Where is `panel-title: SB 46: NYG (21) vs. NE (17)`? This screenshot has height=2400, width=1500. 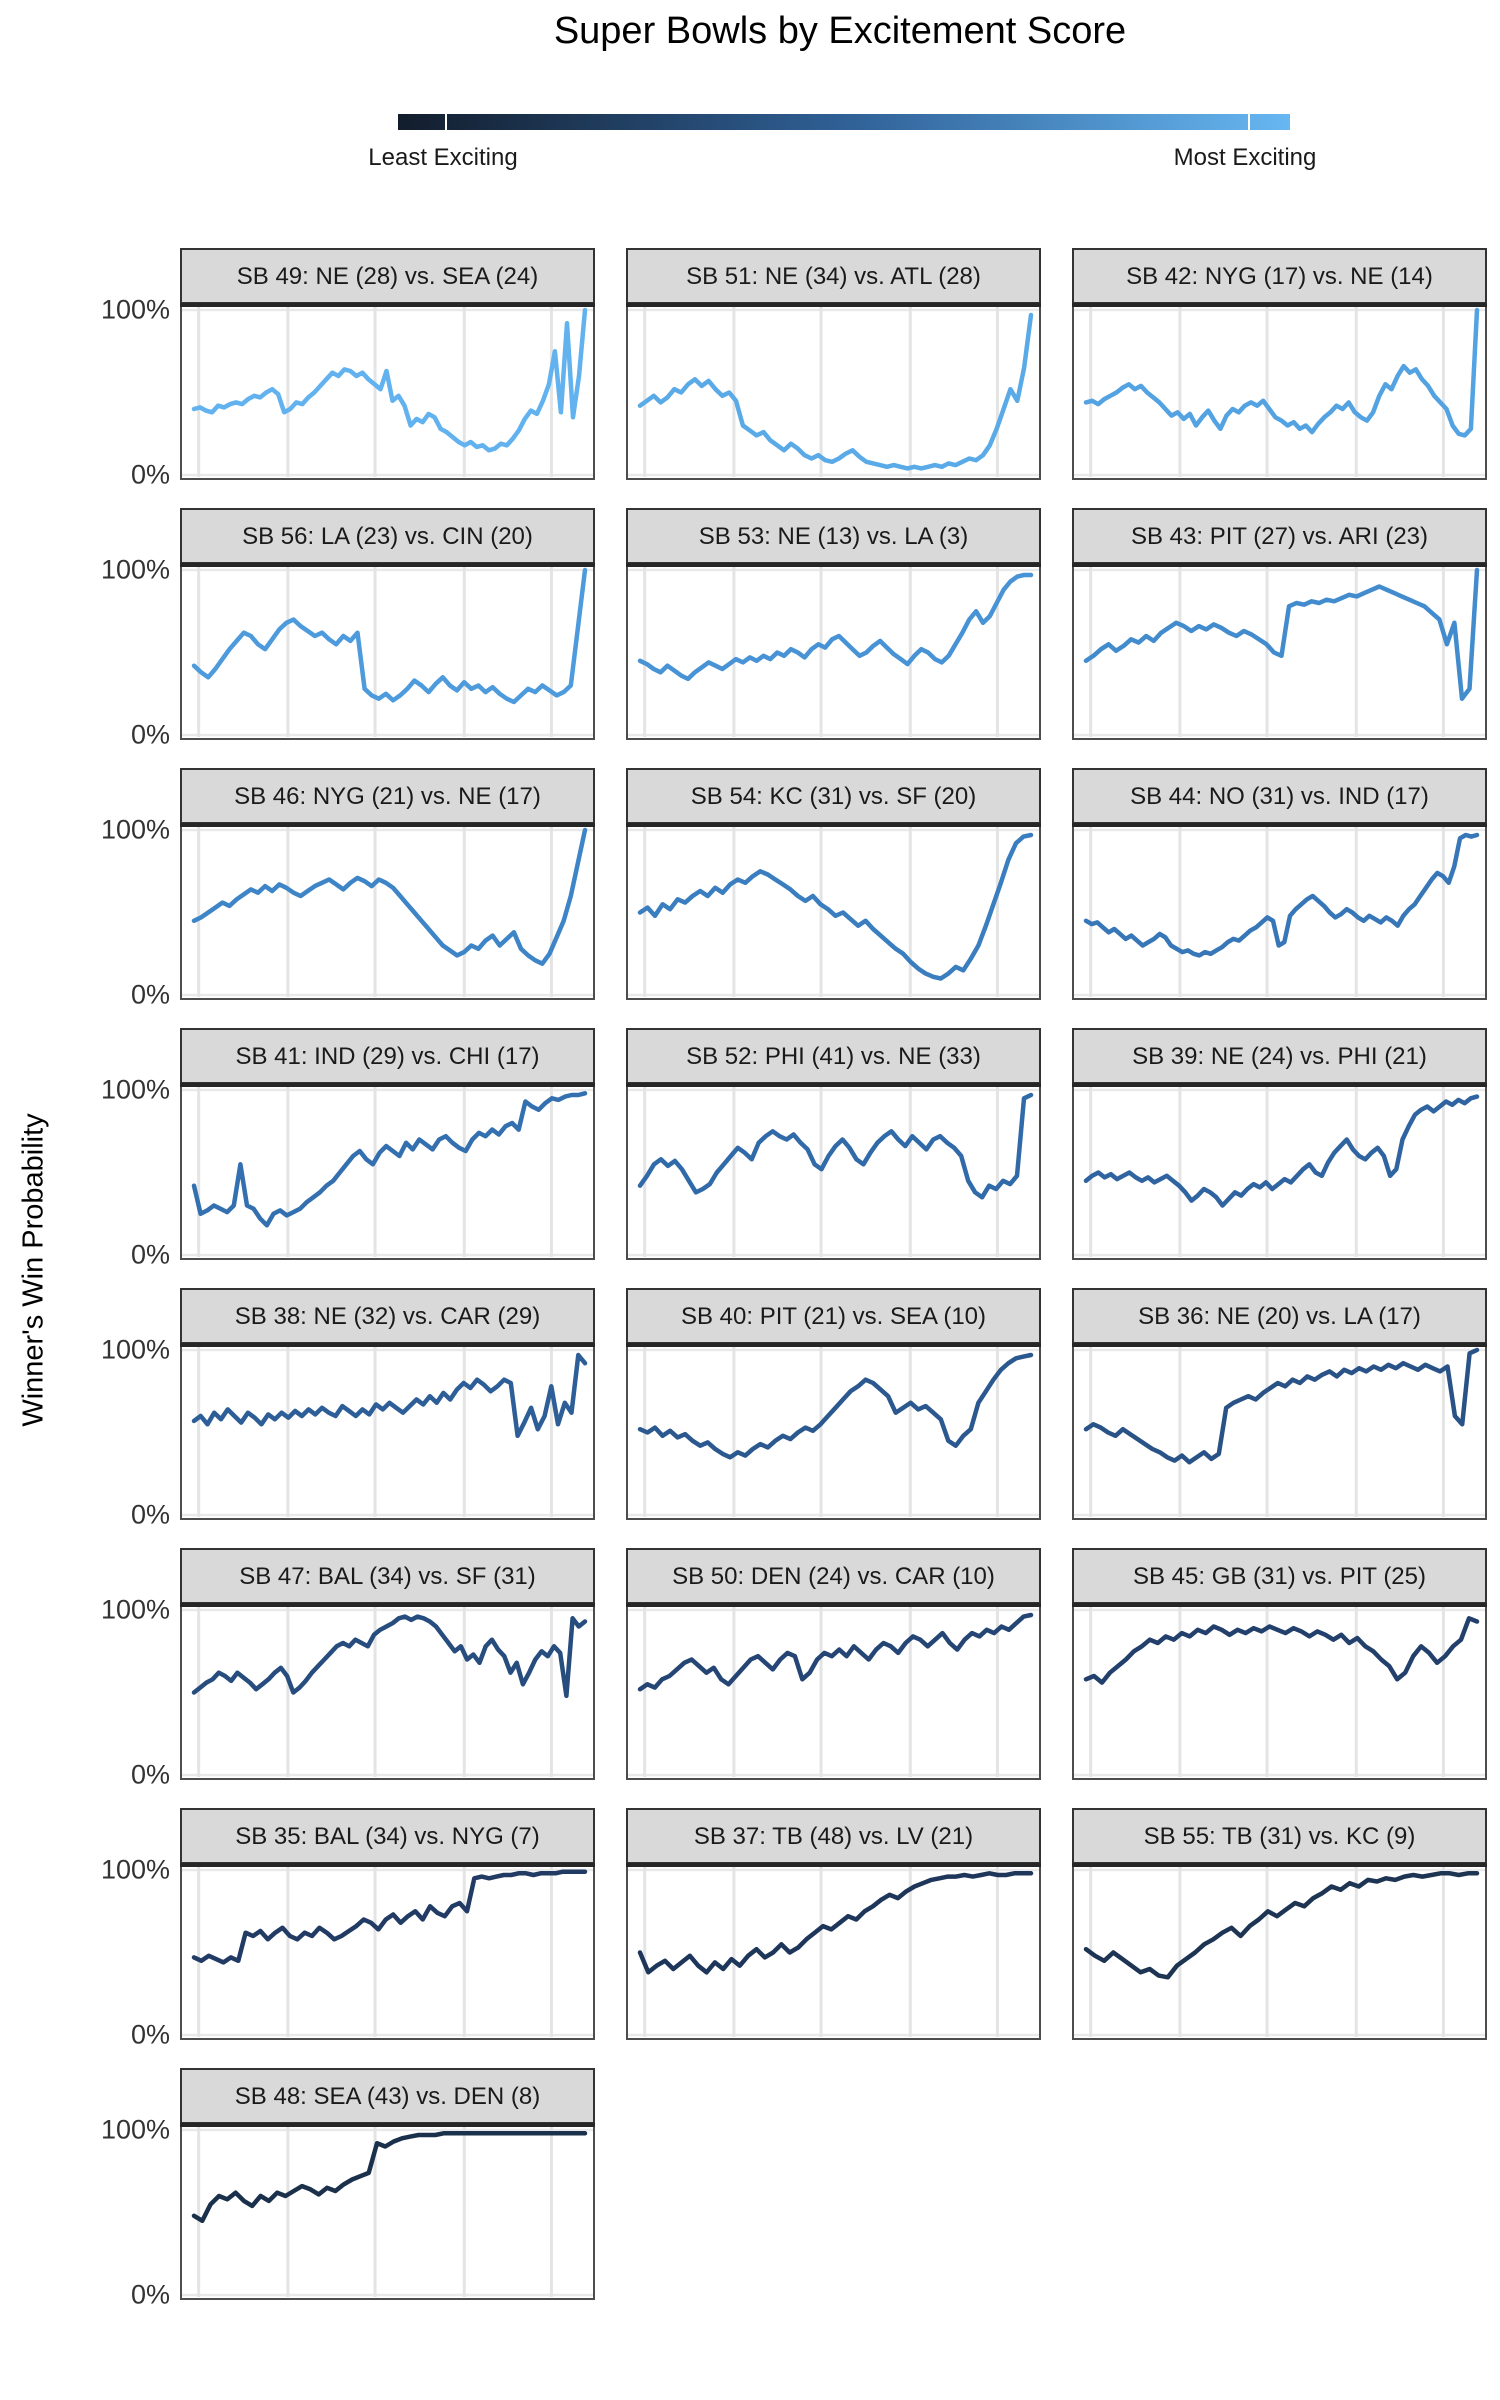 panel-title: SB 46: NYG (21) vs. NE (17) is located at coordinates (387, 796).